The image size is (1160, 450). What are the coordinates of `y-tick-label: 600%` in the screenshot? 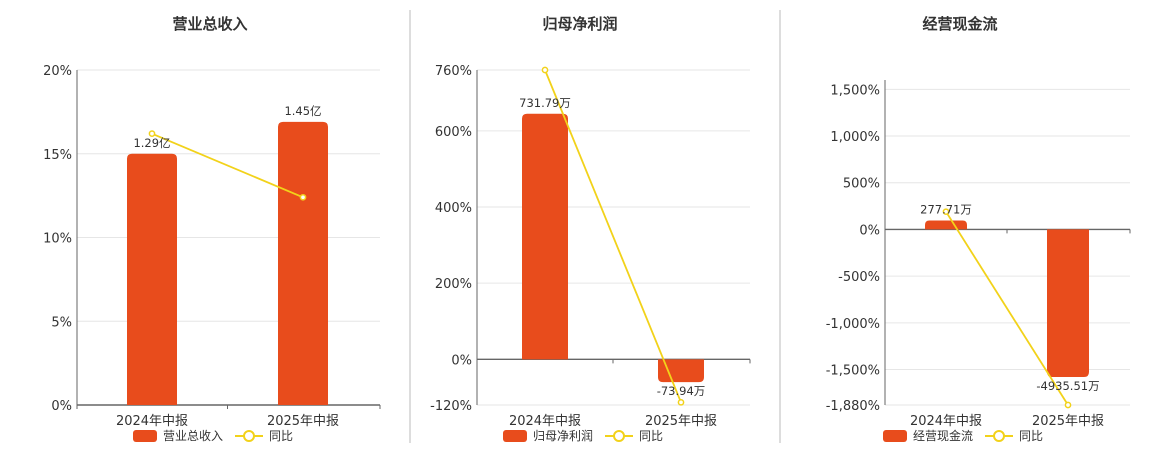 It's located at (453, 132).